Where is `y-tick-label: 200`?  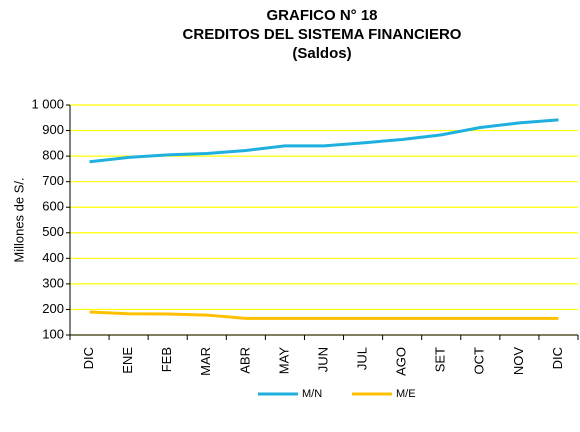
y-tick-label: 200 is located at coordinates (53, 308).